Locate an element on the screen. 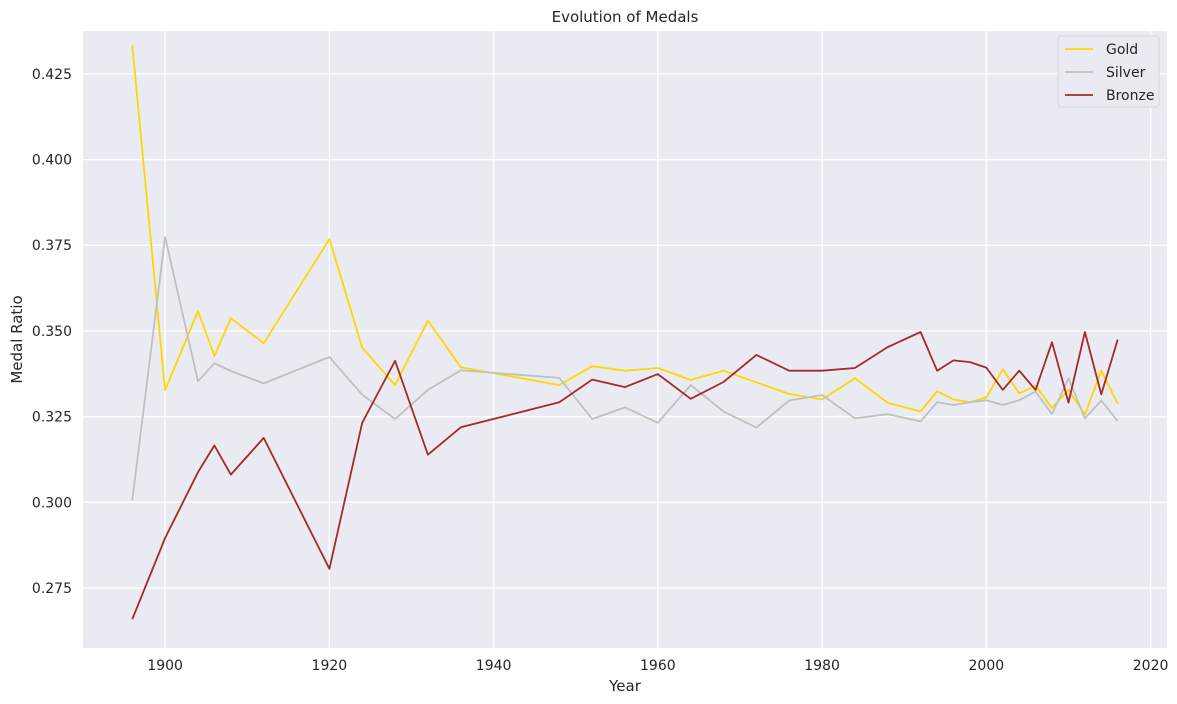 This screenshot has height=704, width=1177. chart-title: Evolution of Medals is located at coordinates (625, 17).